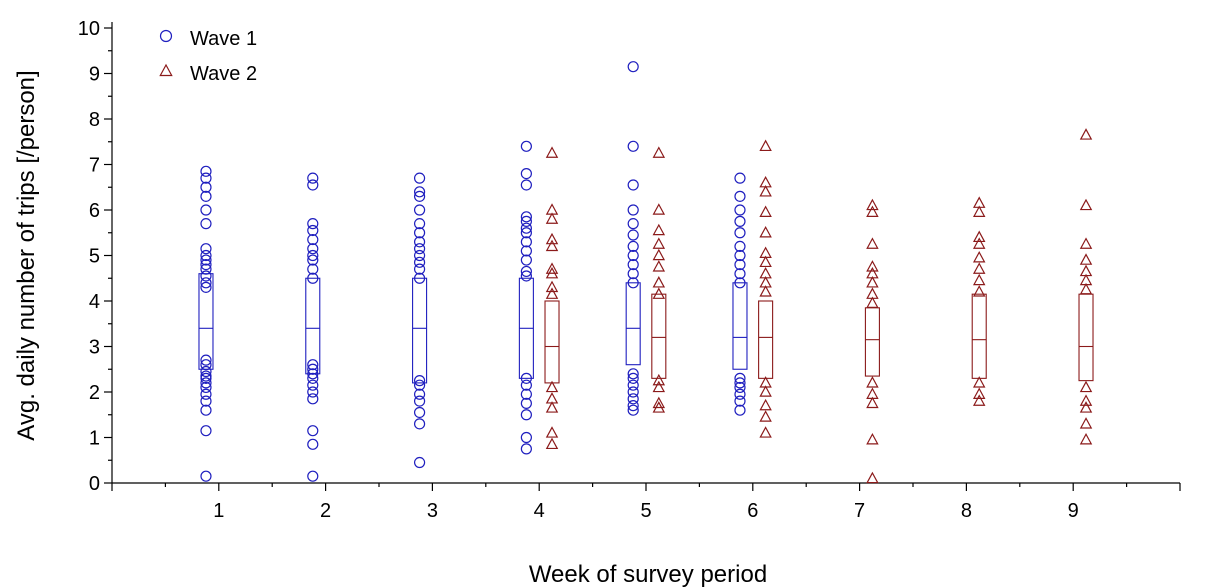  I want to click on x-tick-label: 1, so click(218, 511).